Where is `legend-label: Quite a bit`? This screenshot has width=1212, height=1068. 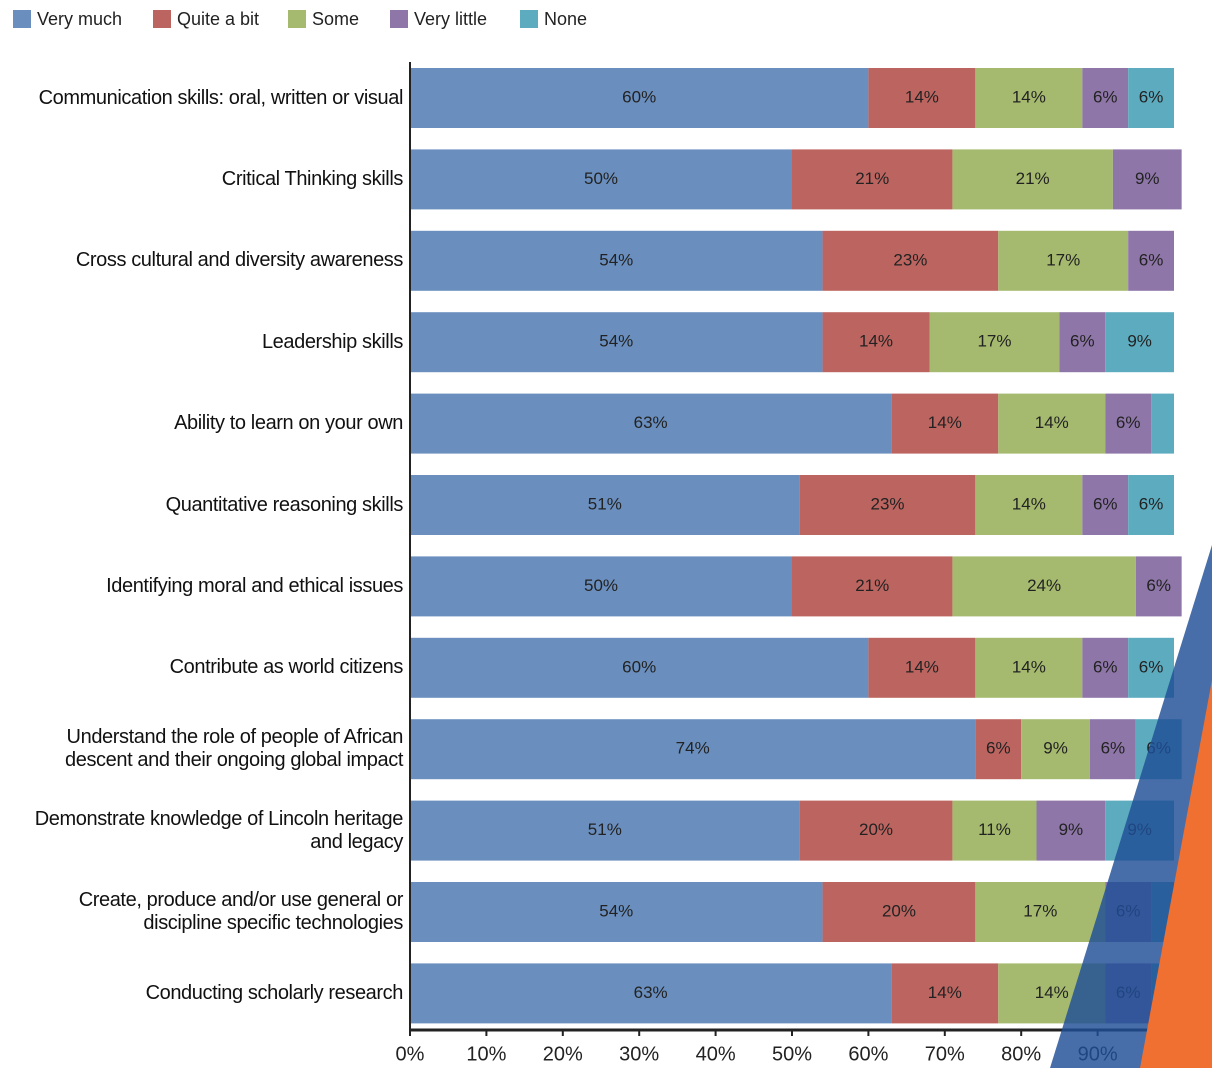 legend-label: Quite a bit is located at coordinates (218, 19).